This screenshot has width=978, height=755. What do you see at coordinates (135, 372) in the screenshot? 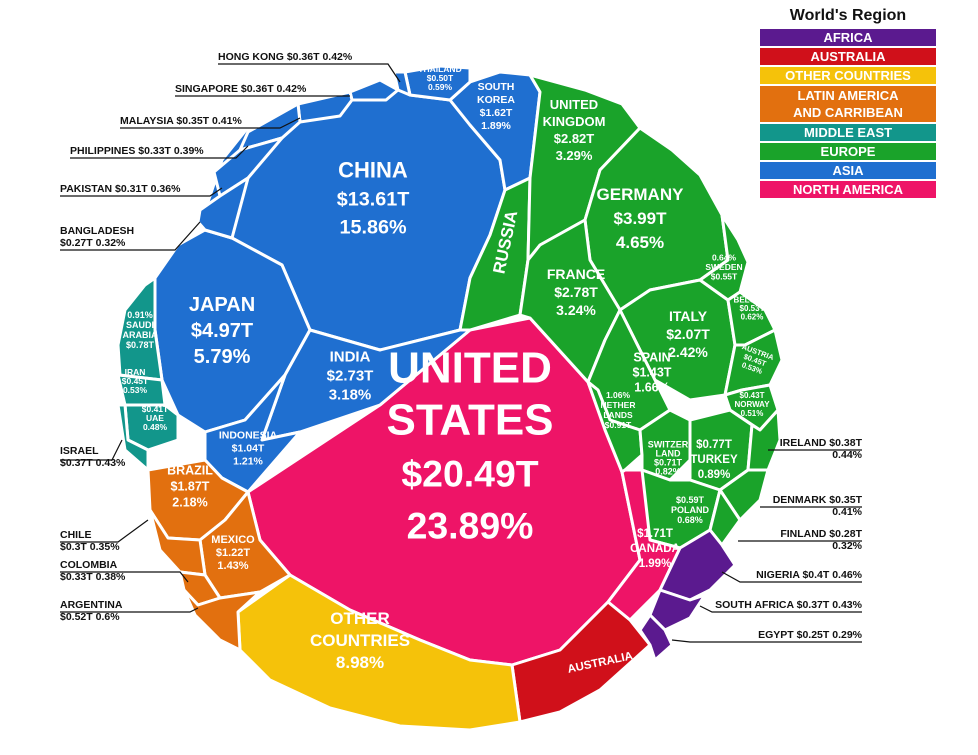
I see `label-iran-name: IRAN` at bounding box center [135, 372].